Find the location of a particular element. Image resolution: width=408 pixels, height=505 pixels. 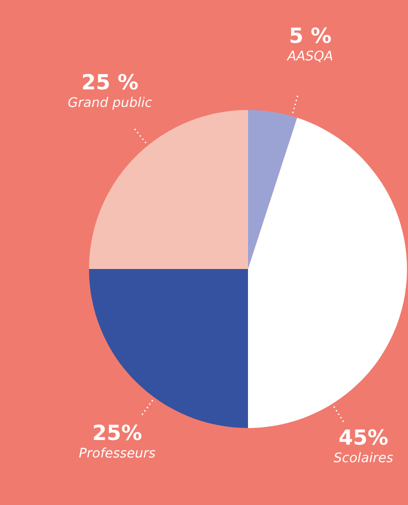

slice-label: Grand public is located at coordinates (110, 103).